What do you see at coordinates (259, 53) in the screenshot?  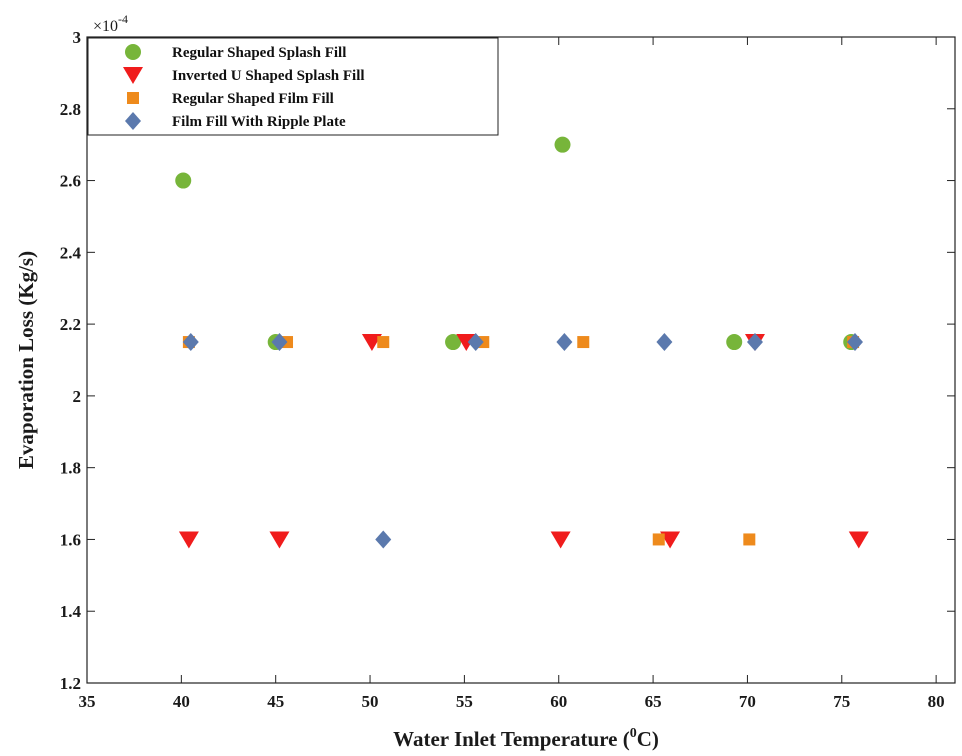 I see `legend-label: Regular Shaped Splash Fill` at bounding box center [259, 53].